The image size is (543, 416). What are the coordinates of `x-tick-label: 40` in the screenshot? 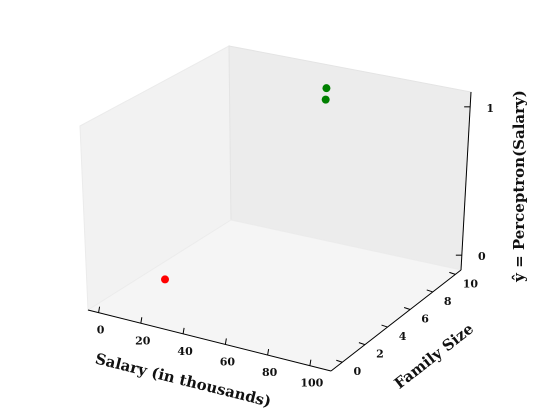 It's located at (185, 351).